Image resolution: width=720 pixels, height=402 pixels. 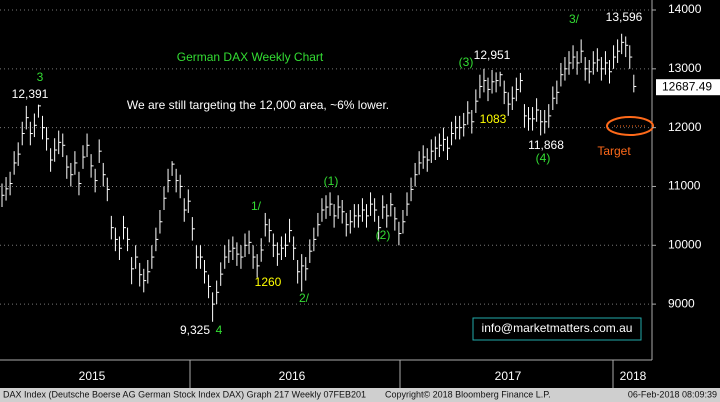 I want to click on annotation: 12,951, so click(x=492, y=55).